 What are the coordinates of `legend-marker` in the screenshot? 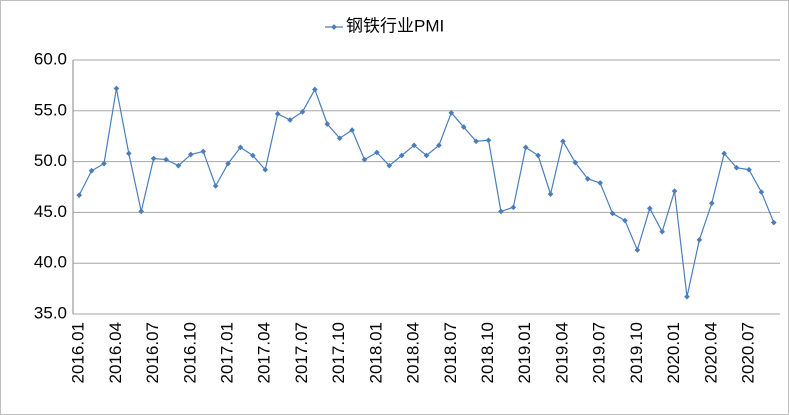 It's located at (334, 27).